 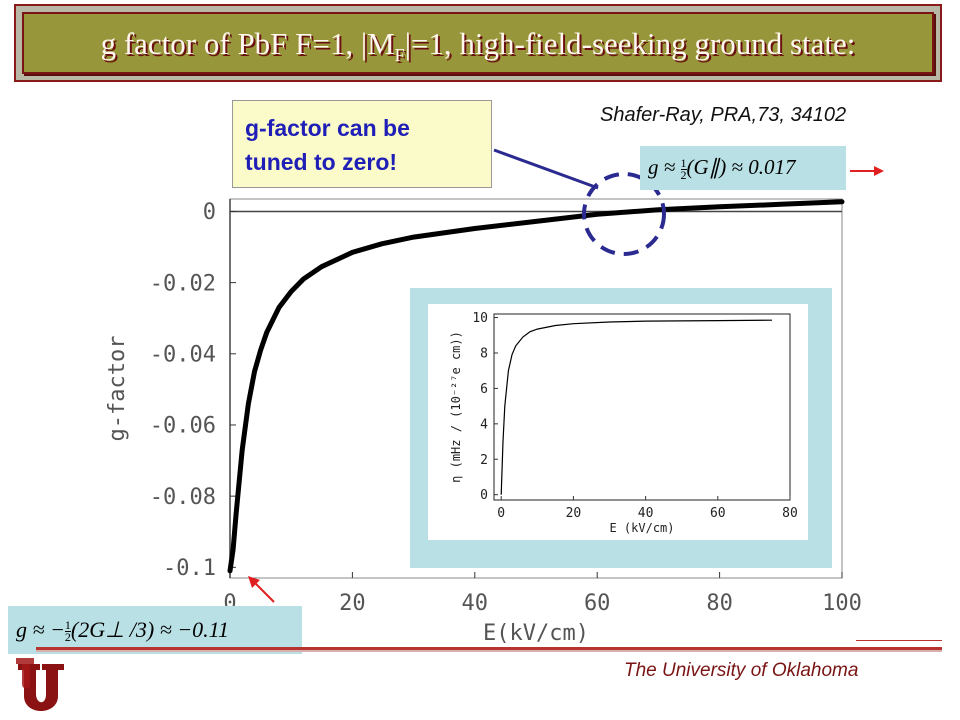 What do you see at coordinates (254, 582) in the screenshot?
I see `red-arrow-bottom-head` at bounding box center [254, 582].